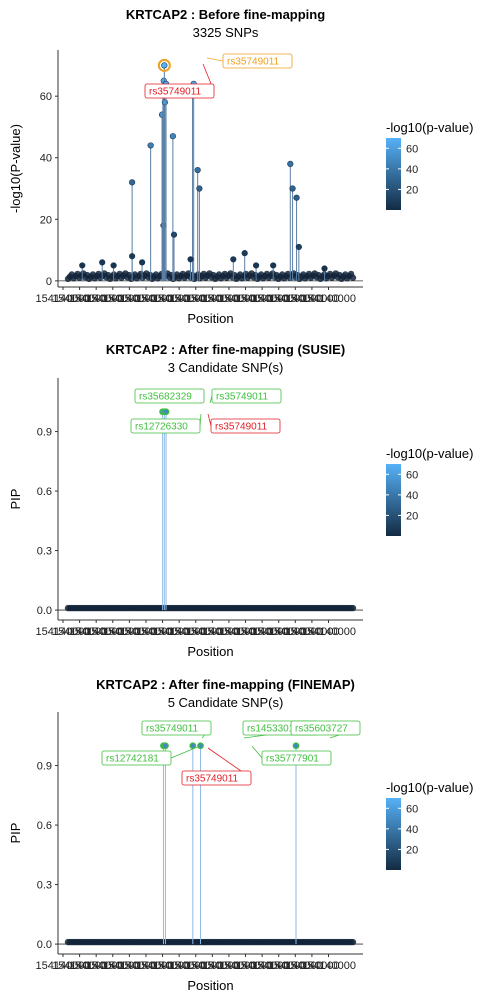 The width and height of the screenshot is (500, 1005). Describe the element at coordinates (49, 282) in the screenshot. I see `y-tick-label: 0` at that location.